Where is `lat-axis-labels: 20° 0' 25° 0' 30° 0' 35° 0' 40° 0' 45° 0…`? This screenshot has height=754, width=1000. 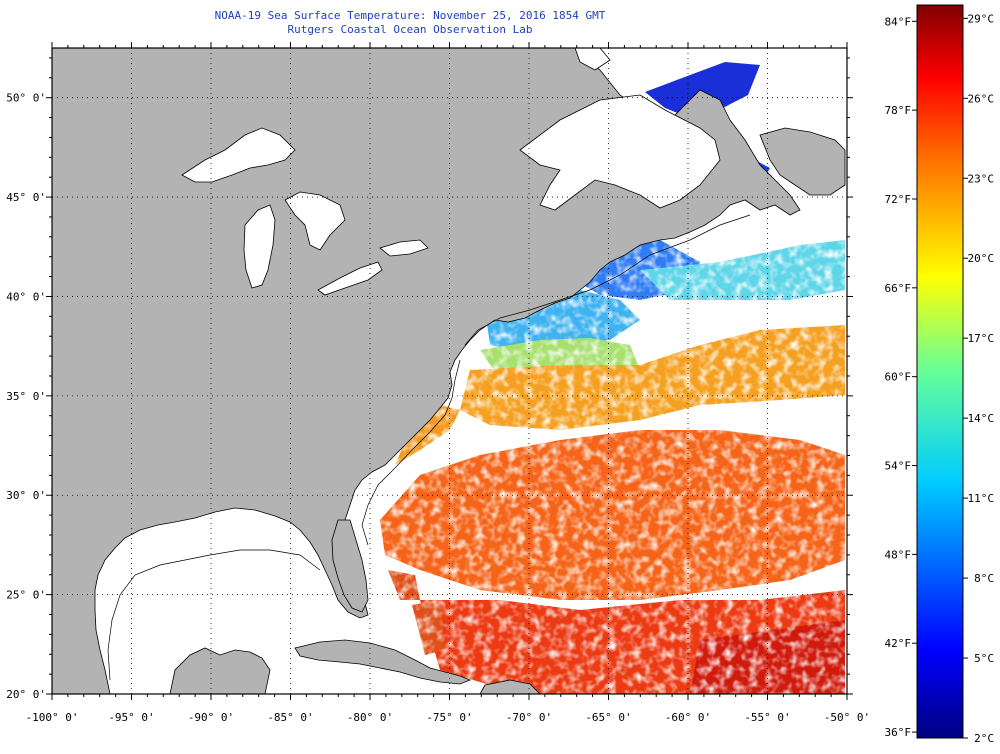 lat-axis-labels: 20° 0' 25° 0' 30° 0' 35° 0' 40° 0' 45° 0… is located at coordinates (26, 396).